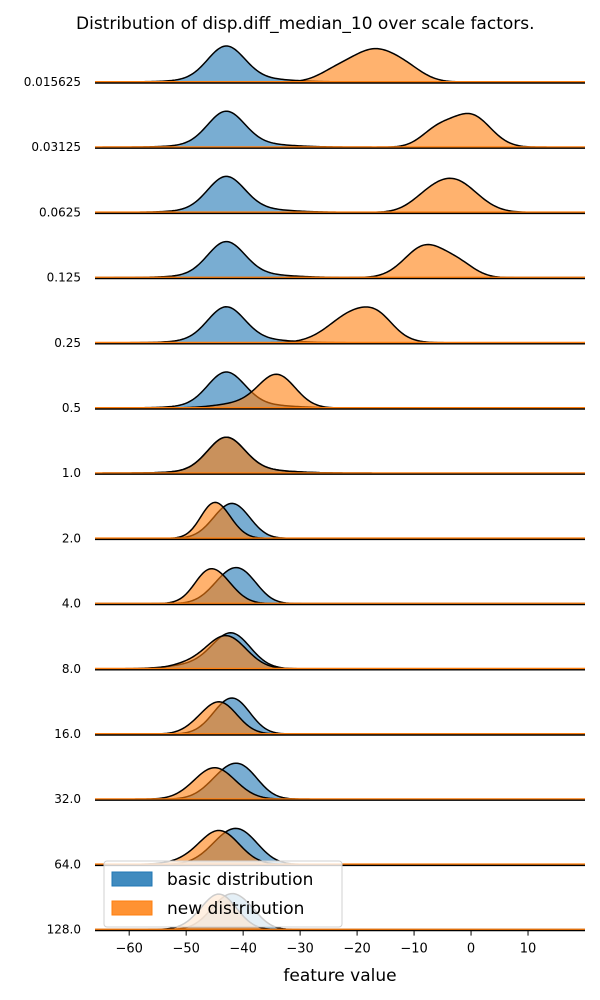 The height and width of the screenshot is (1000, 600). Describe the element at coordinates (240, 880) in the screenshot. I see `legend-label-basic: basic distribution` at that location.